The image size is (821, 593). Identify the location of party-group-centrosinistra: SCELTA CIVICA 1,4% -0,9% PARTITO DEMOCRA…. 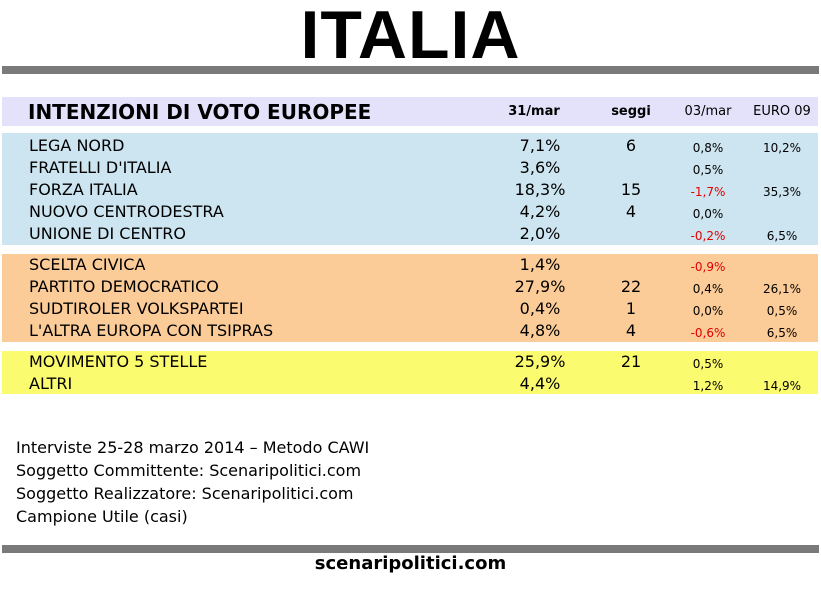
(410, 298).